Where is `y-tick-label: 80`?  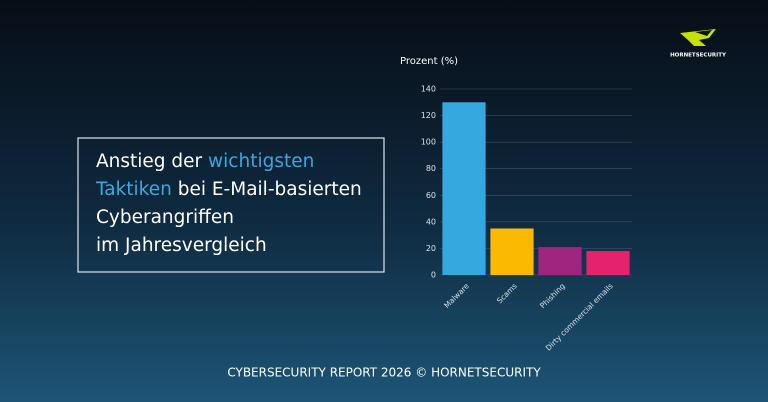 y-tick-label: 80 is located at coordinates (431, 168).